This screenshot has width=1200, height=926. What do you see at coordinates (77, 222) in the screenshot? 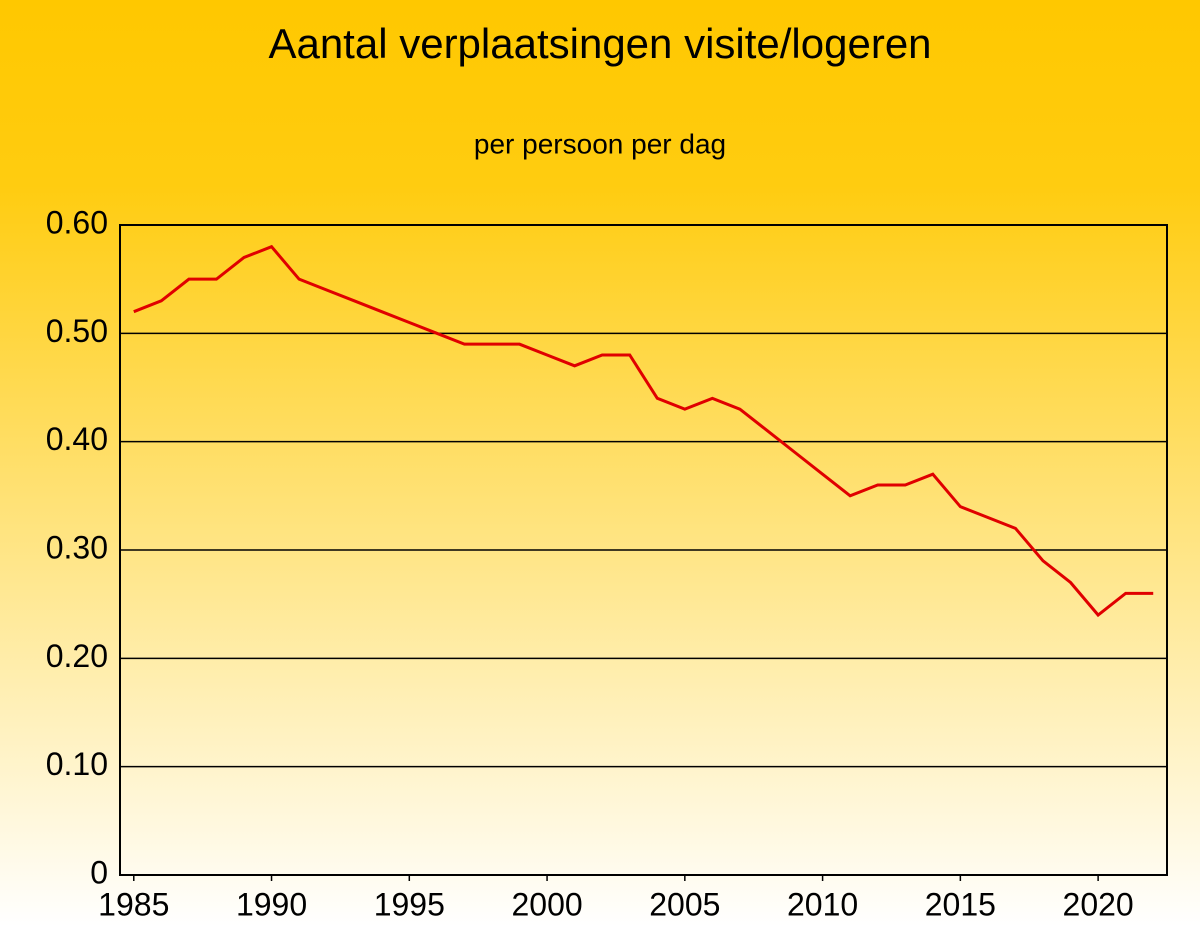
I see `y-tick-label: 0.60` at bounding box center [77, 222].